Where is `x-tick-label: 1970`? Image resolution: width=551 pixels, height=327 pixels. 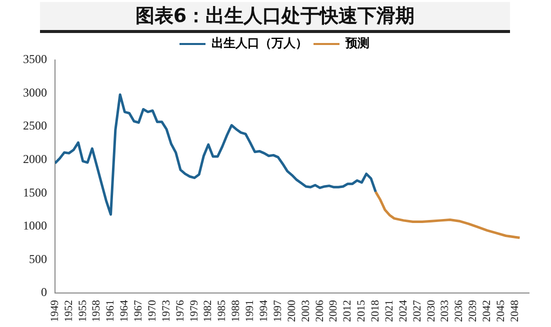 x-tick-label: 1970 is located at coordinates (152, 311).